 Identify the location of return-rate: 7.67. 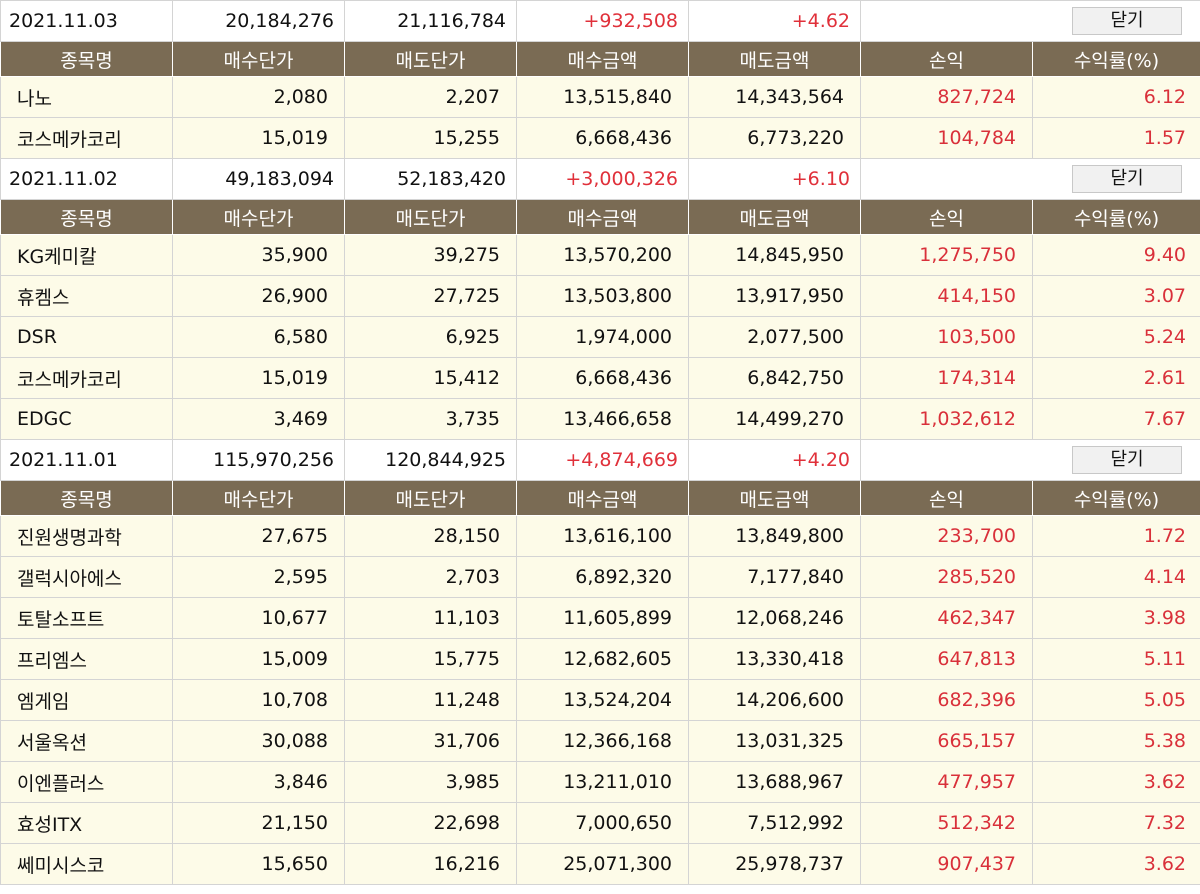
(1116, 419).